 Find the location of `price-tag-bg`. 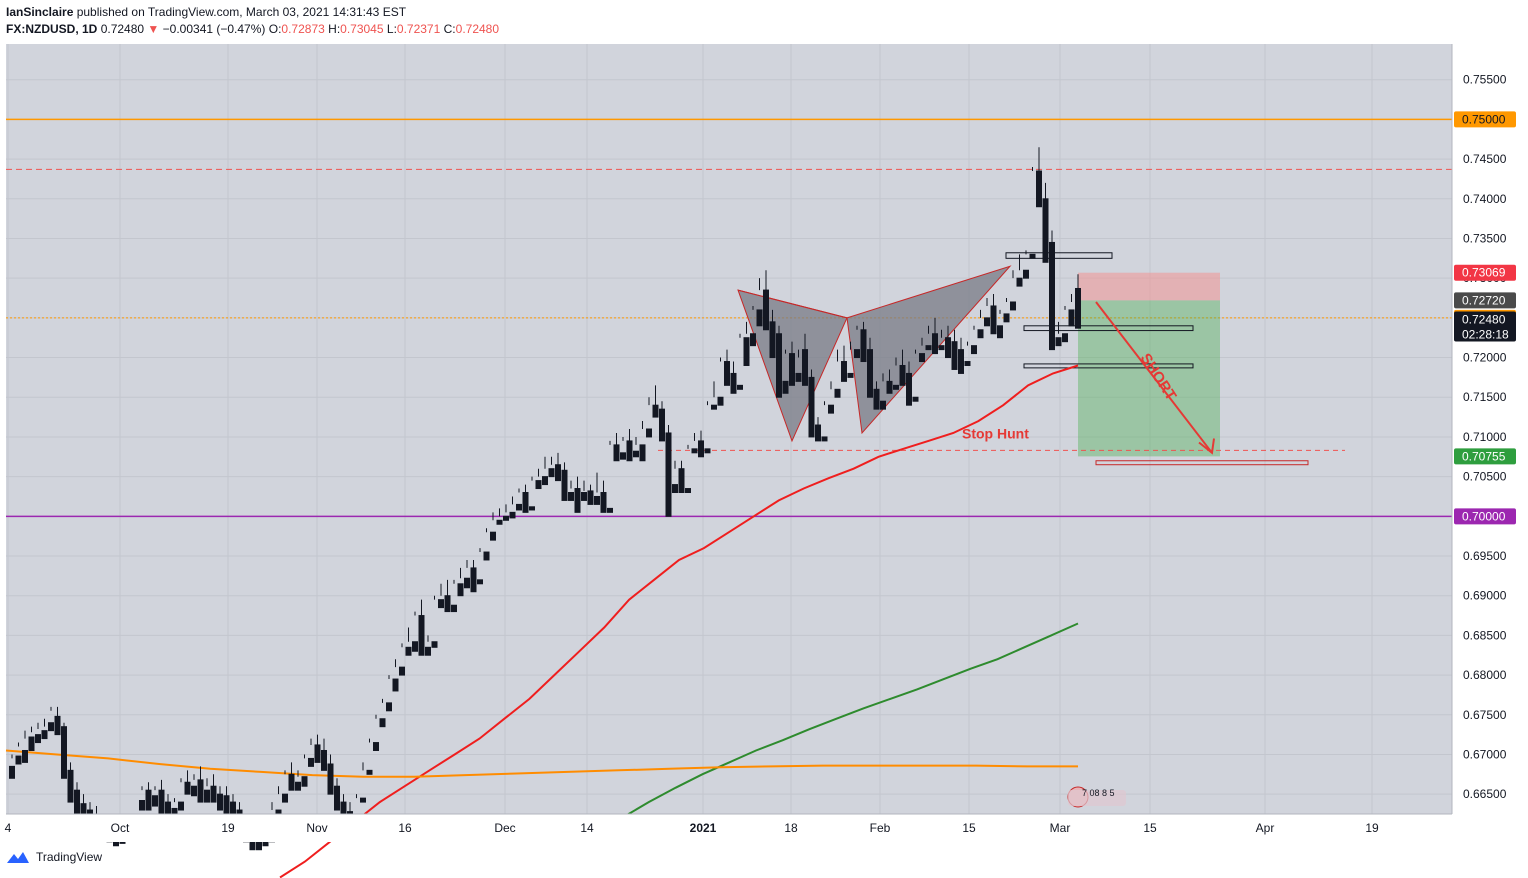

price-tag-bg is located at coordinates (1485, 119).